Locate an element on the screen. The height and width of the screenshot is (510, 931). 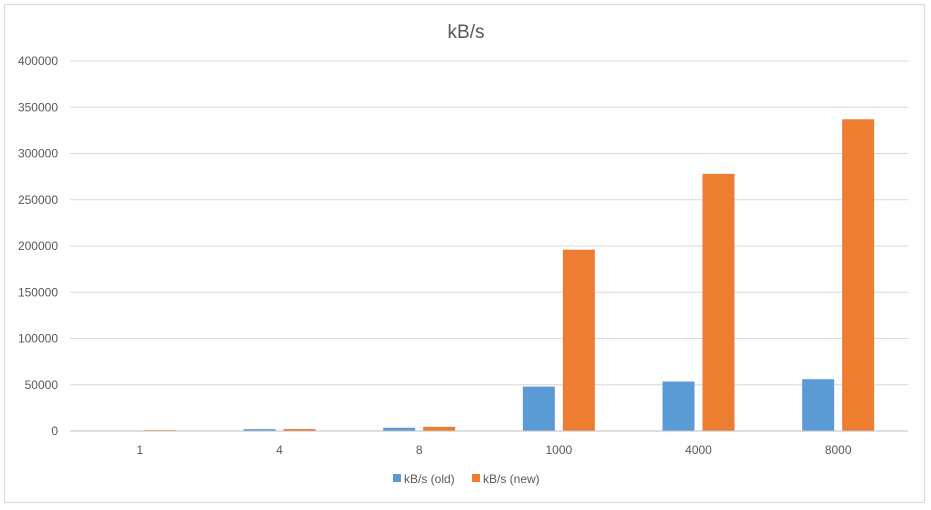
y-tick-label: 0 is located at coordinates (54, 431).